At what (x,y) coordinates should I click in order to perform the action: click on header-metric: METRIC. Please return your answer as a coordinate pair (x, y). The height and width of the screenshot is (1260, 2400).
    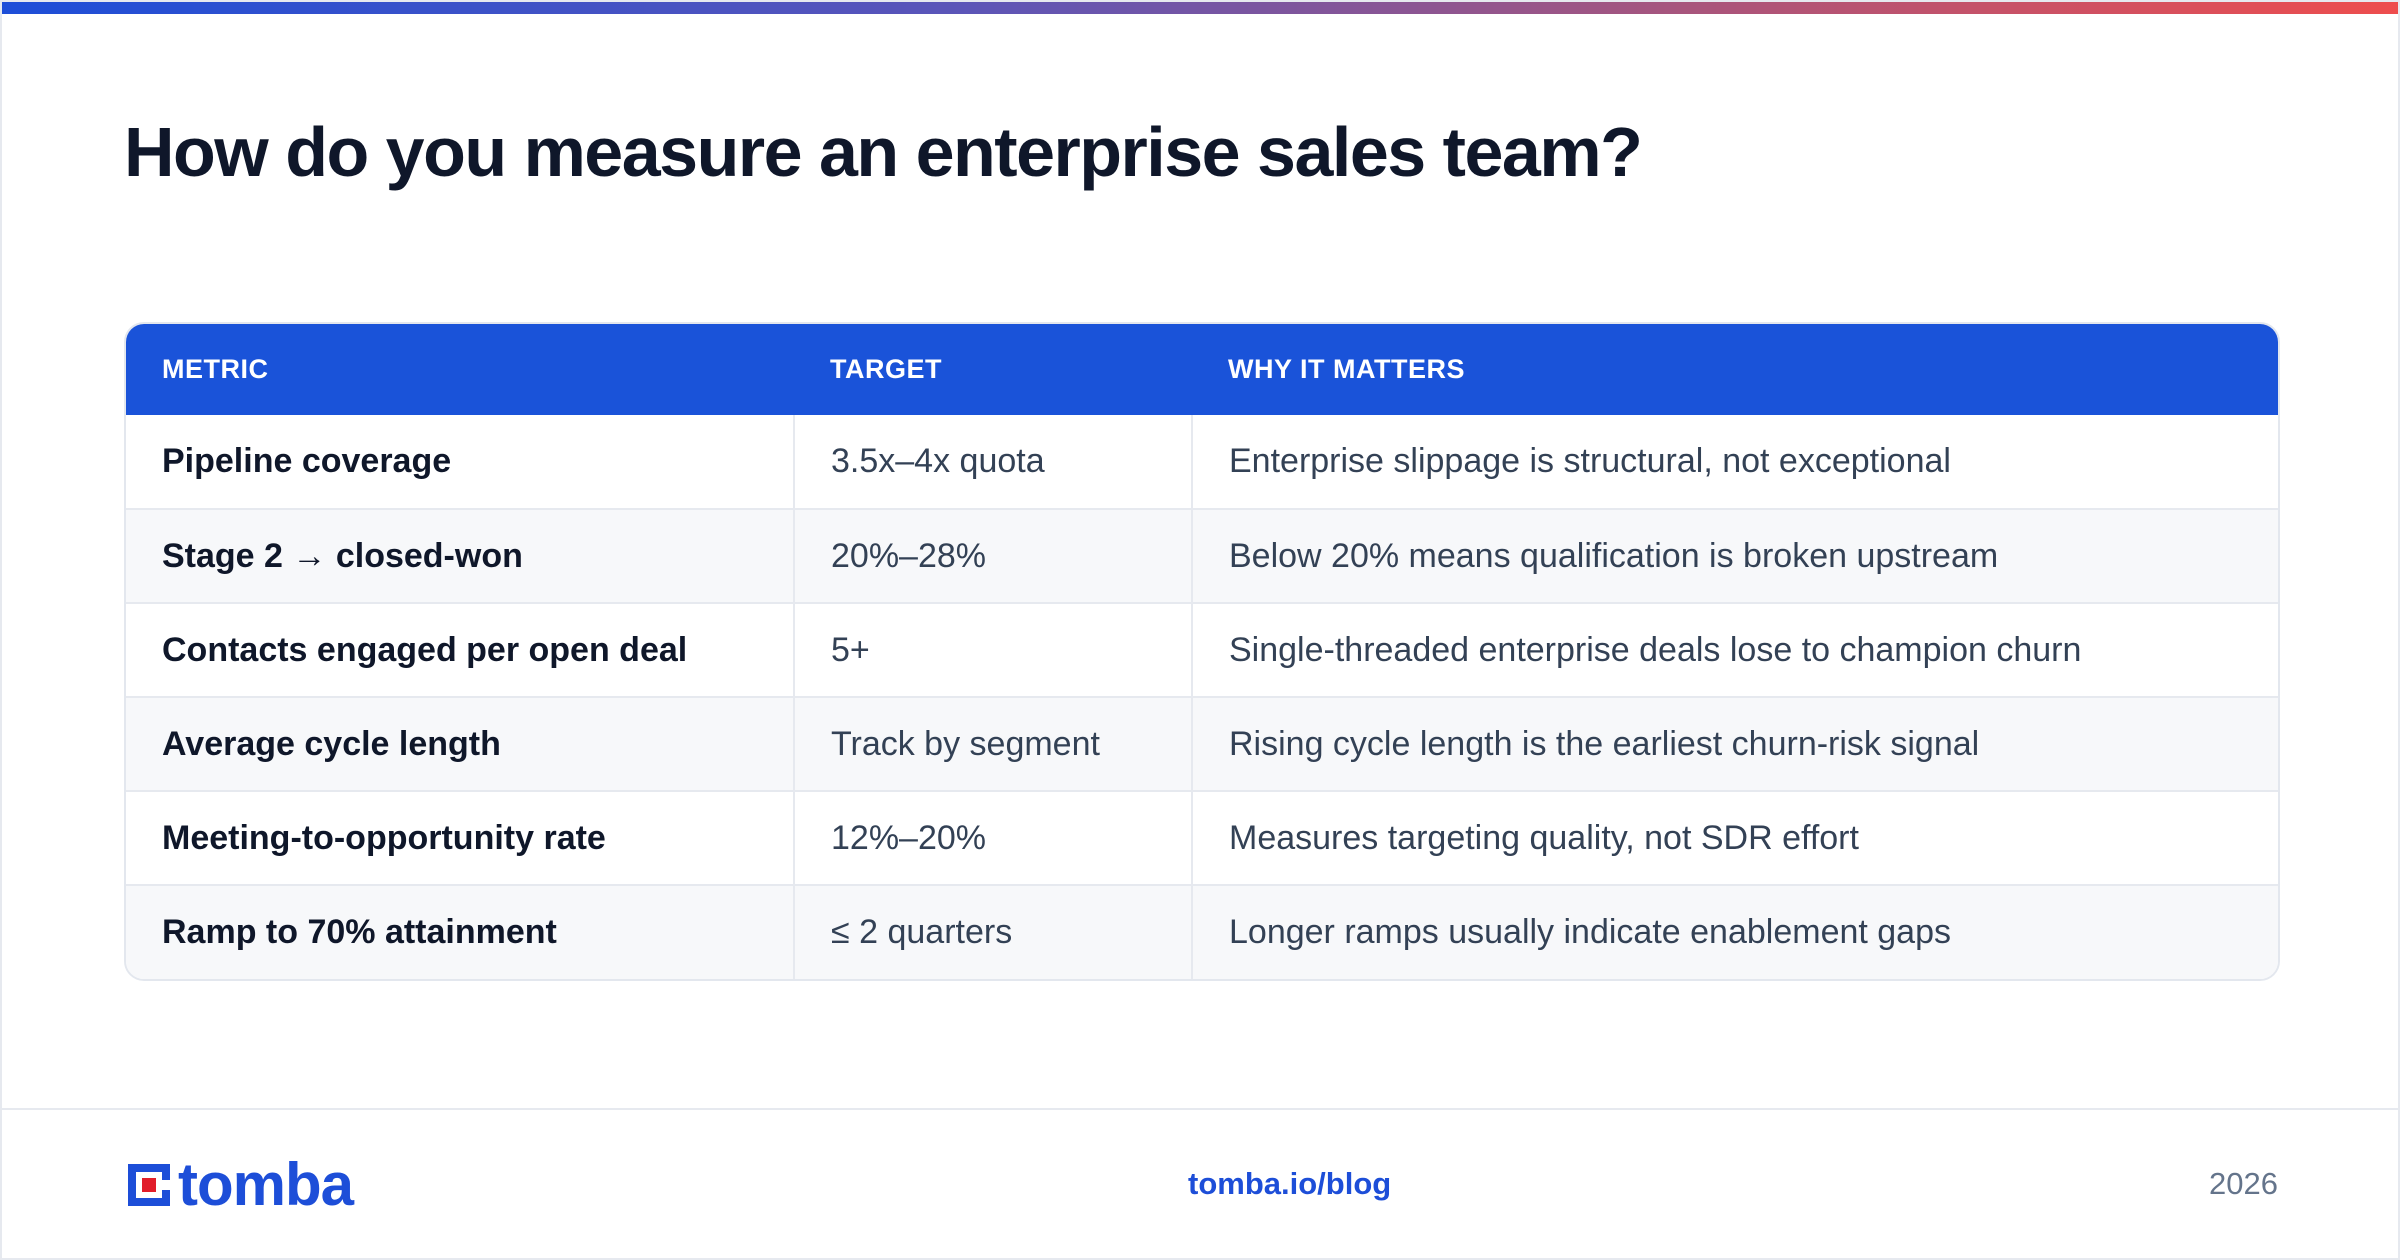
    Looking at the image, I should click on (215, 369).